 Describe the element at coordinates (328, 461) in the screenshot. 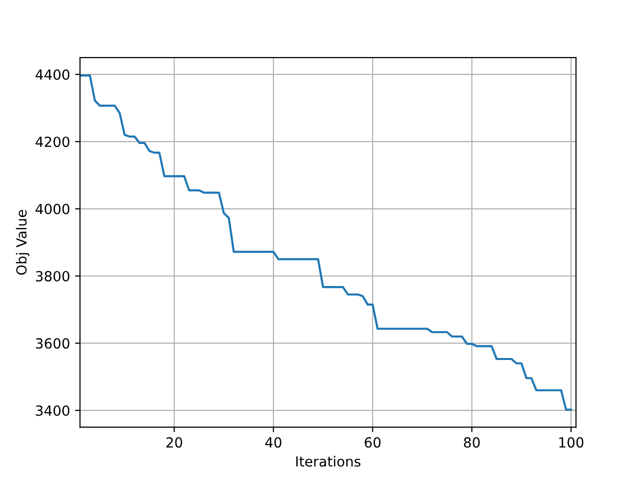

I see `x-axis-title: Iterations` at that location.